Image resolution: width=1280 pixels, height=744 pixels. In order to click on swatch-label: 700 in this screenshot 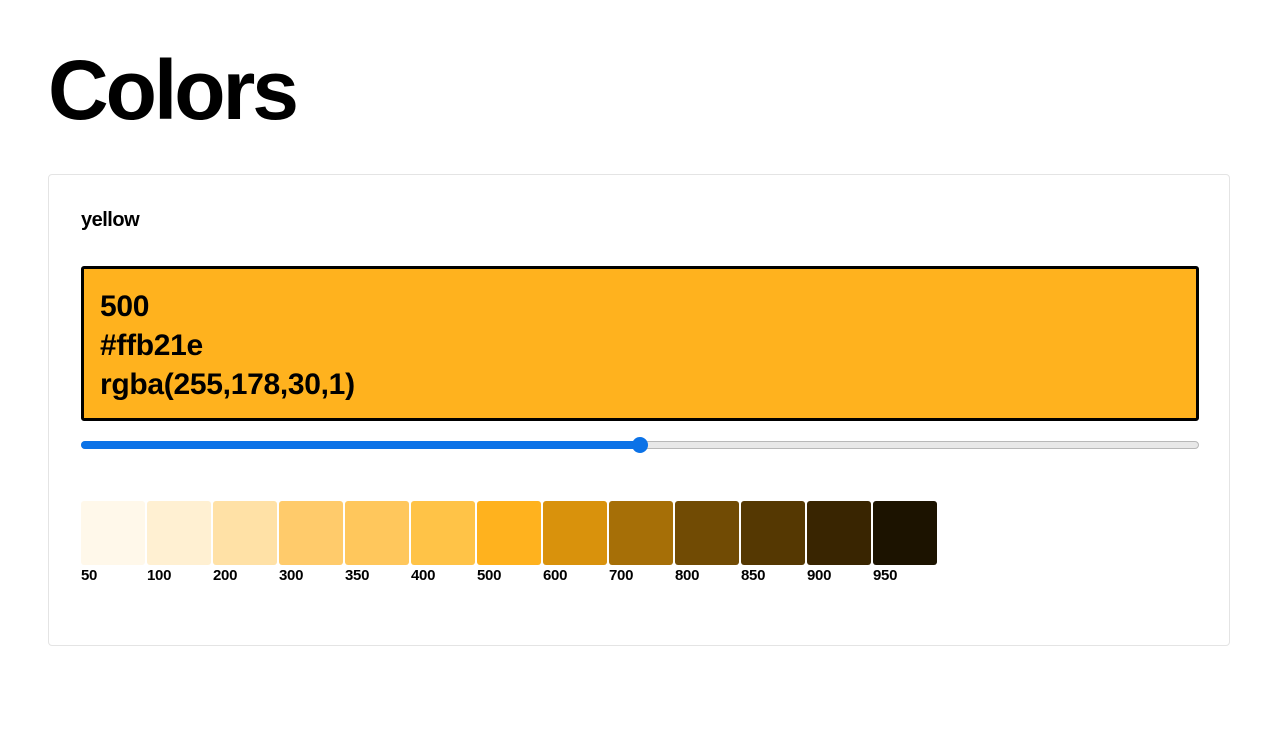, I will do `click(621, 575)`.